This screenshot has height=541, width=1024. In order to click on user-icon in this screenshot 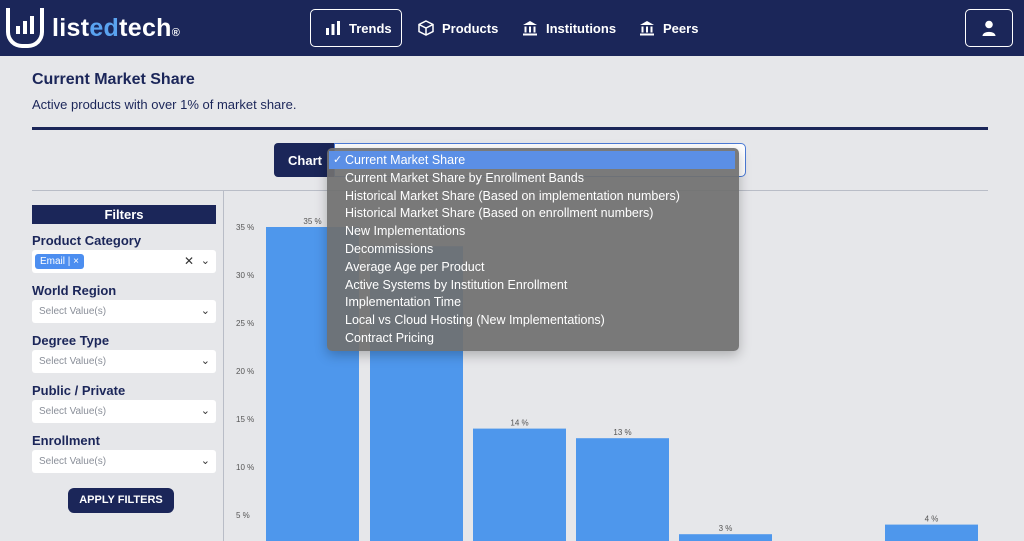, I will do `click(989, 28)`.